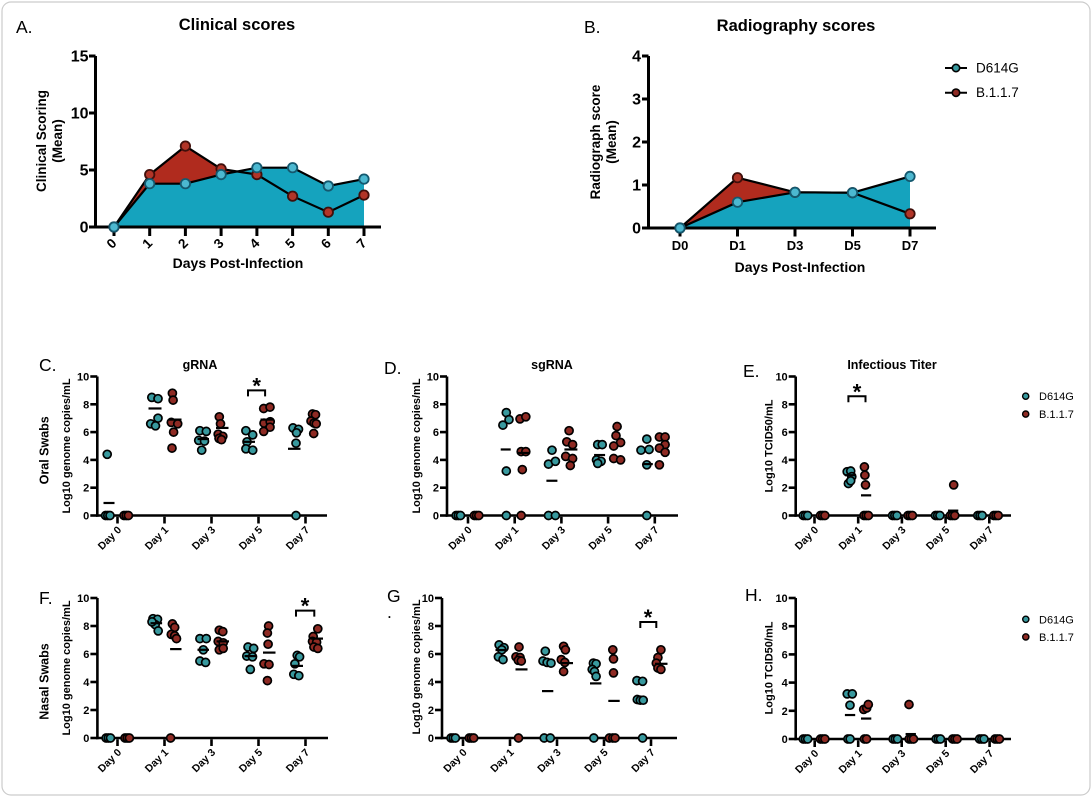 The width and height of the screenshot is (1092, 806). Describe the element at coordinates (24, 27) in the screenshot. I see `svg-text: A.` at that location.